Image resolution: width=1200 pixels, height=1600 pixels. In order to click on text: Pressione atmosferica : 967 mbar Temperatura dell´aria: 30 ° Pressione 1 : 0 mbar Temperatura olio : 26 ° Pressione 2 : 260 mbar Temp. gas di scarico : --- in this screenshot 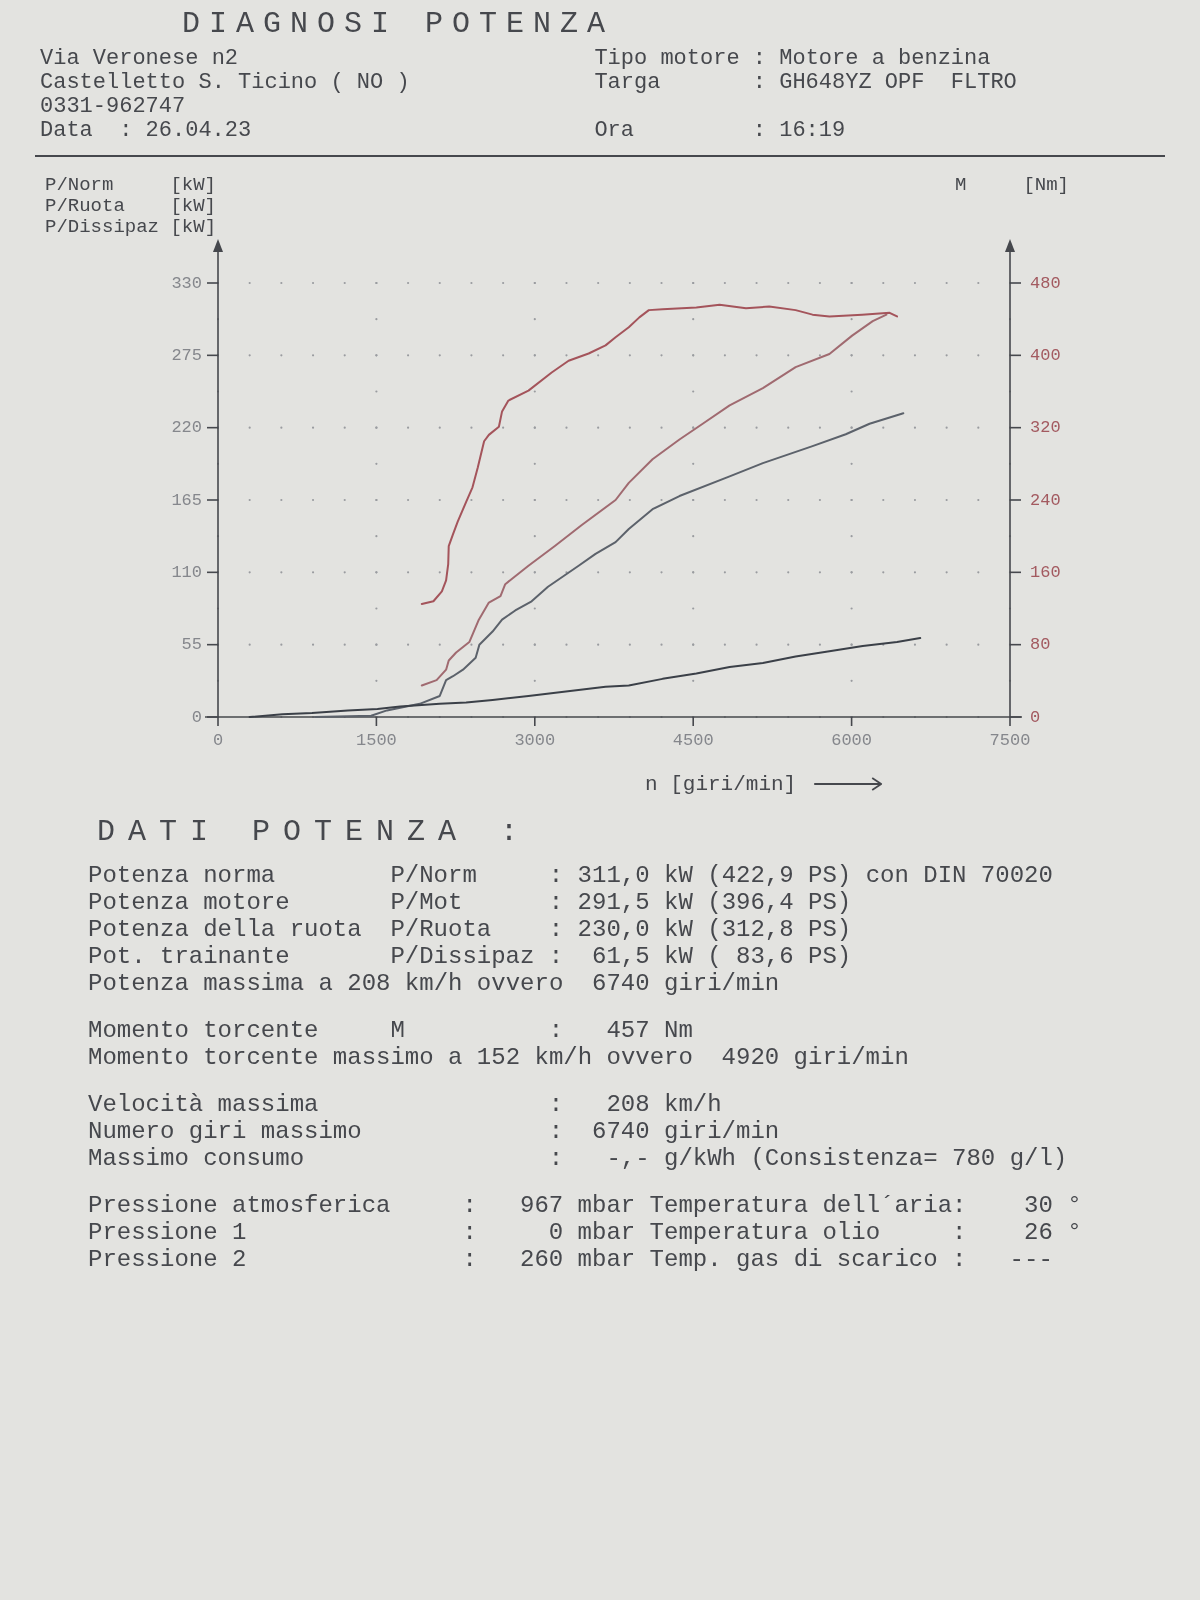, I will do `click(585, 1232)`.